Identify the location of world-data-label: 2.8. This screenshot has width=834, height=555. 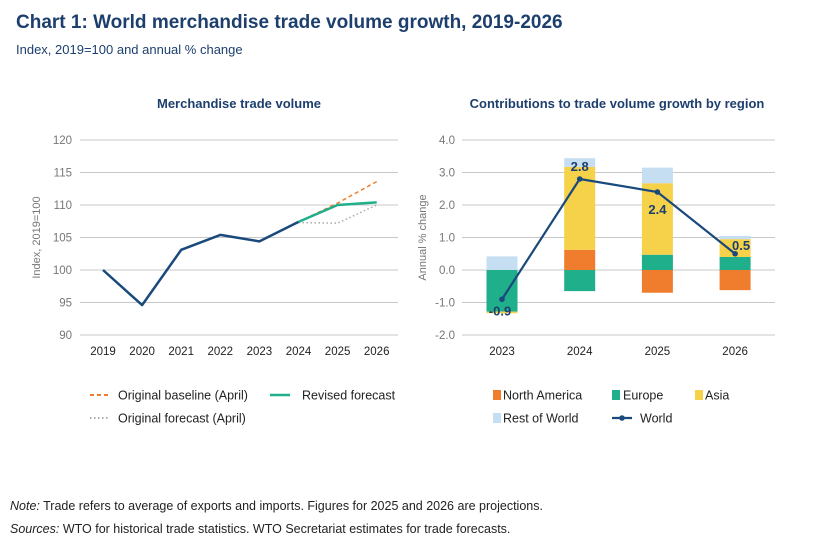
(580, 166).